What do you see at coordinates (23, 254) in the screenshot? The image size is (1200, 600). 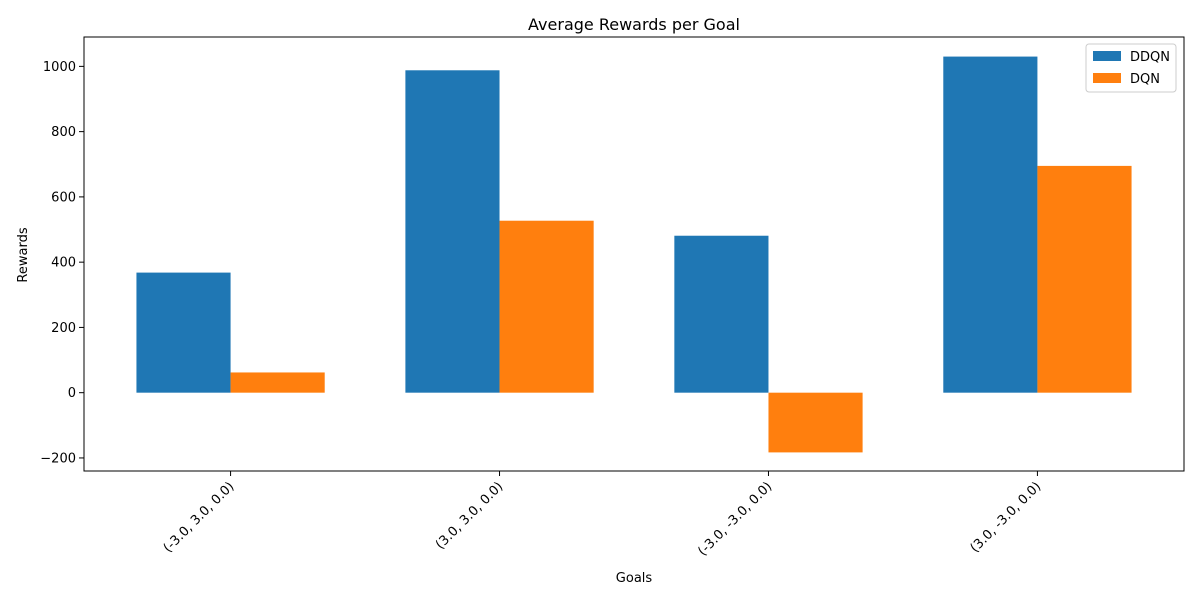 I see `y-axis-label: Rewards` at bounding box center [23, 254].